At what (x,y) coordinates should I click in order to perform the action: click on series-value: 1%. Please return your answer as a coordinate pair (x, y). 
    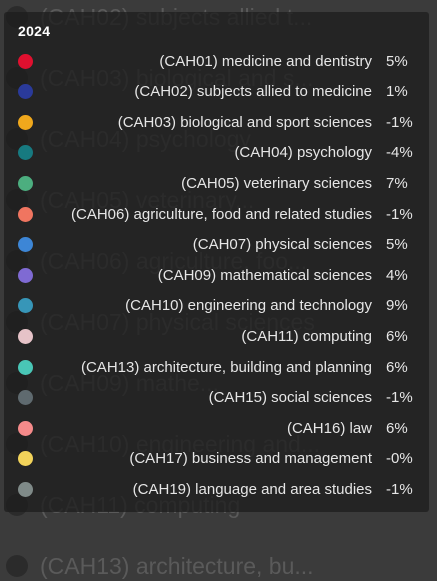
    Looking at the image, I should click on (397, 92).